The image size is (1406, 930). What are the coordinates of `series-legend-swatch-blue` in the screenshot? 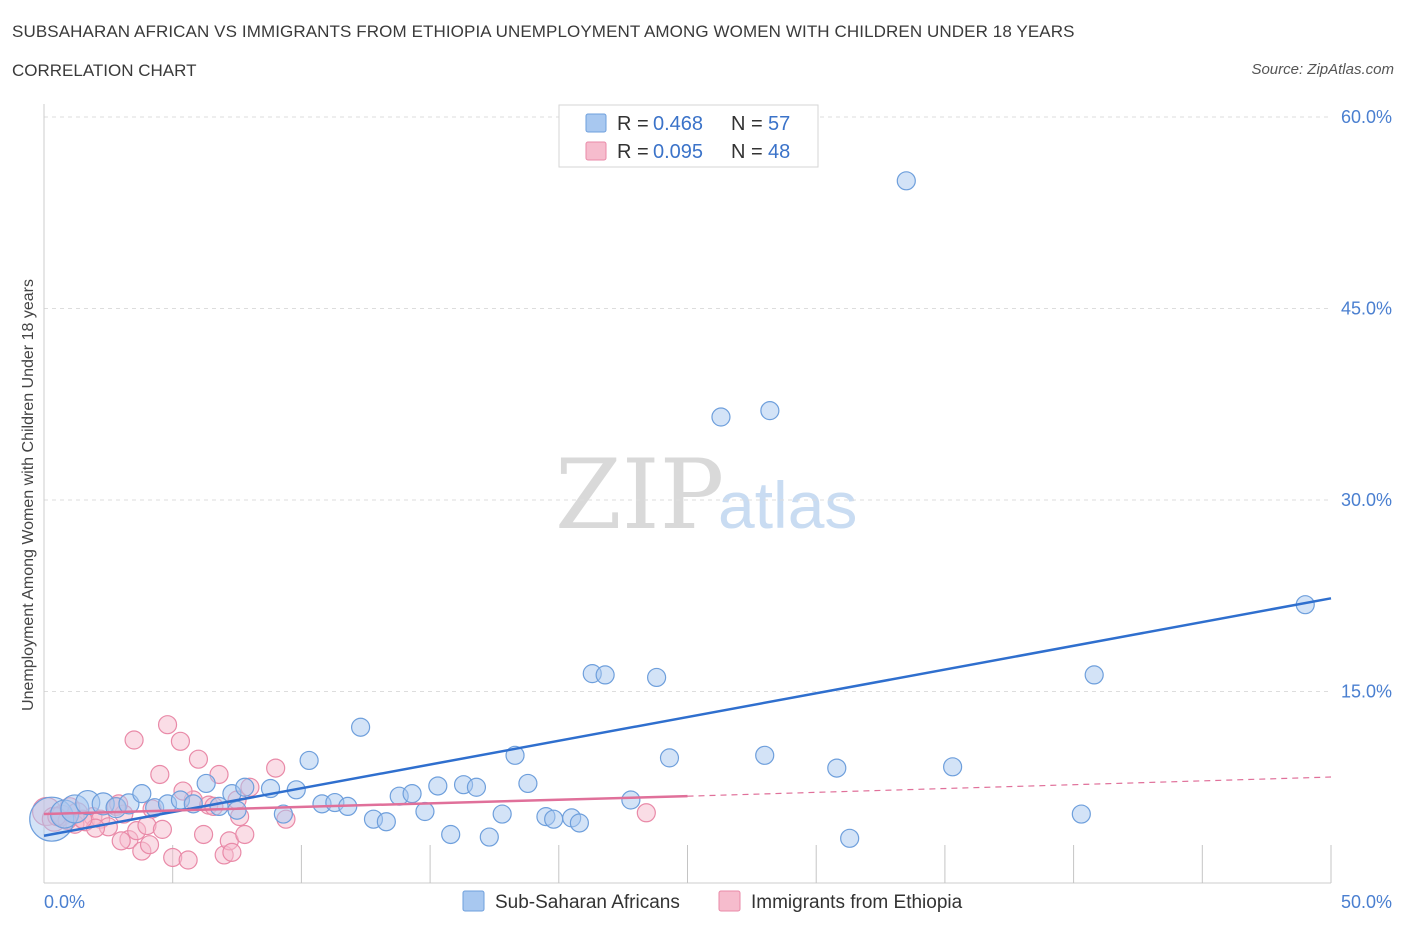 It's located at (473, 901).